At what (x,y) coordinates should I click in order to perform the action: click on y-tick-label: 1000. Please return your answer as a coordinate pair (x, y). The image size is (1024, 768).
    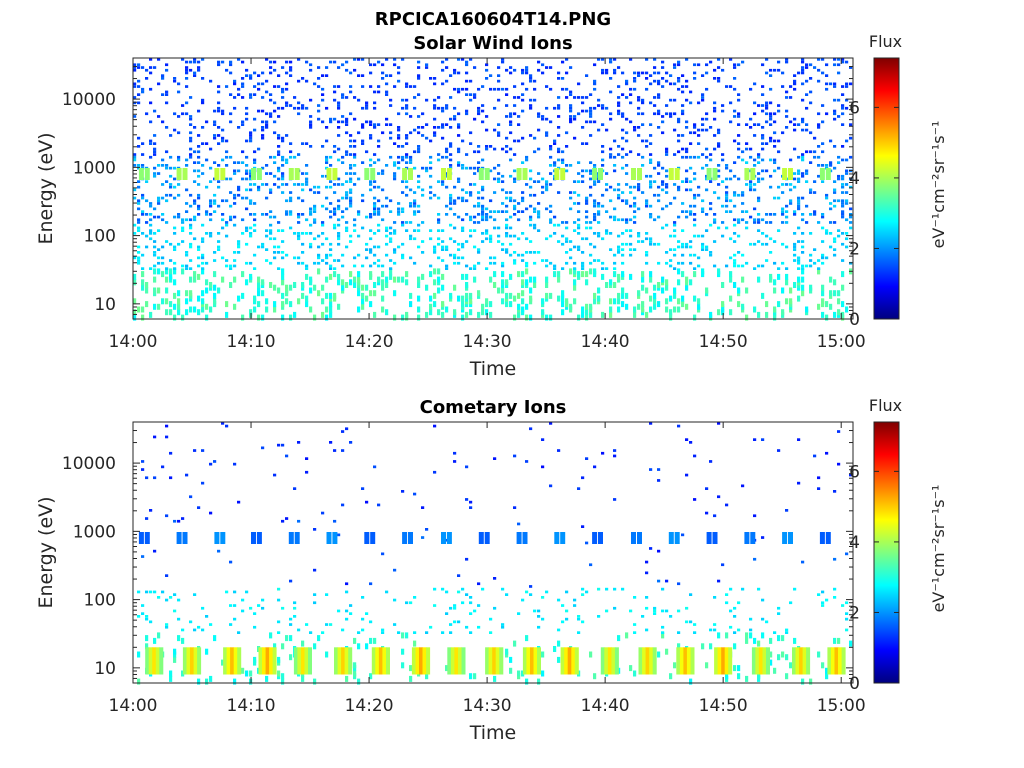
    Looking at the image, I should click on (94, 168).